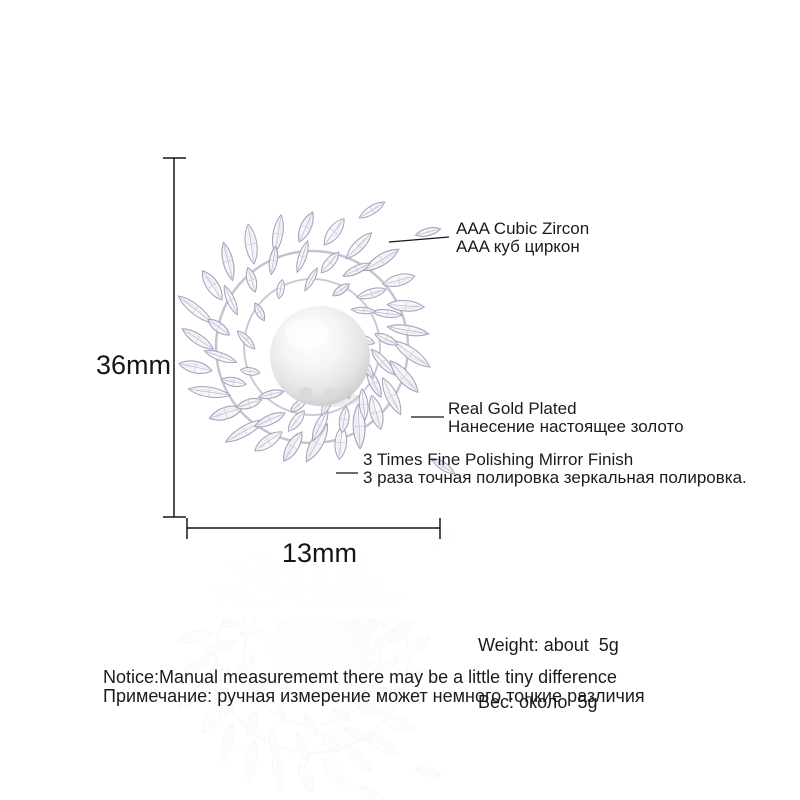  I want to click on callout-weight: Weight: about 5g Вес: около 5g, so click(548, 674).